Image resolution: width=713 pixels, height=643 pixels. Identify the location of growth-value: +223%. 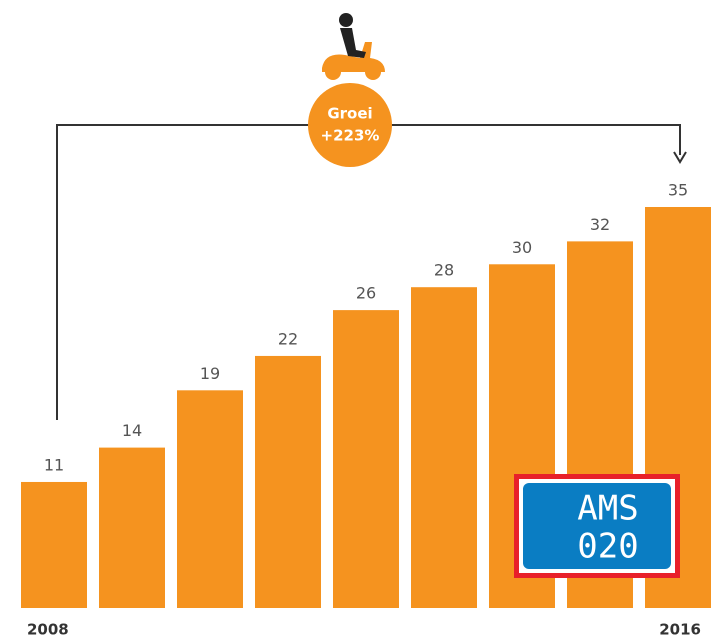
(350, 136).